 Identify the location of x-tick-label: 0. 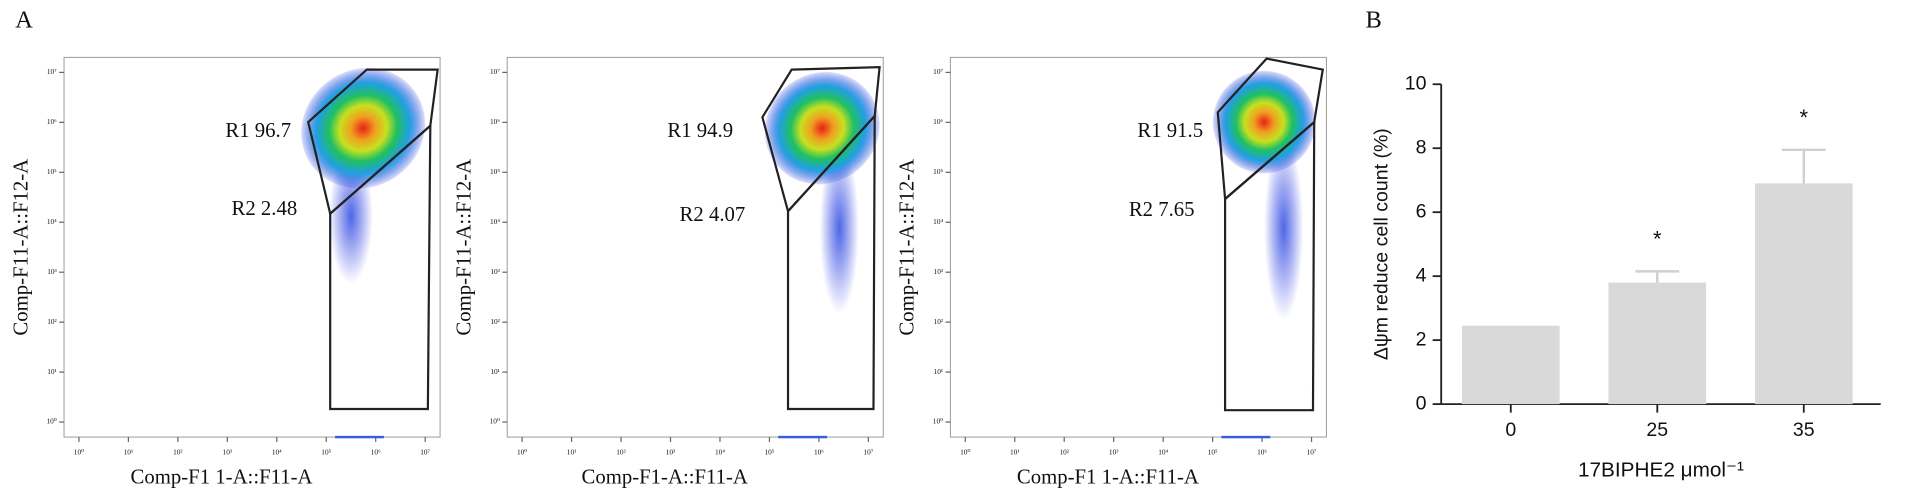
(1510, 430).